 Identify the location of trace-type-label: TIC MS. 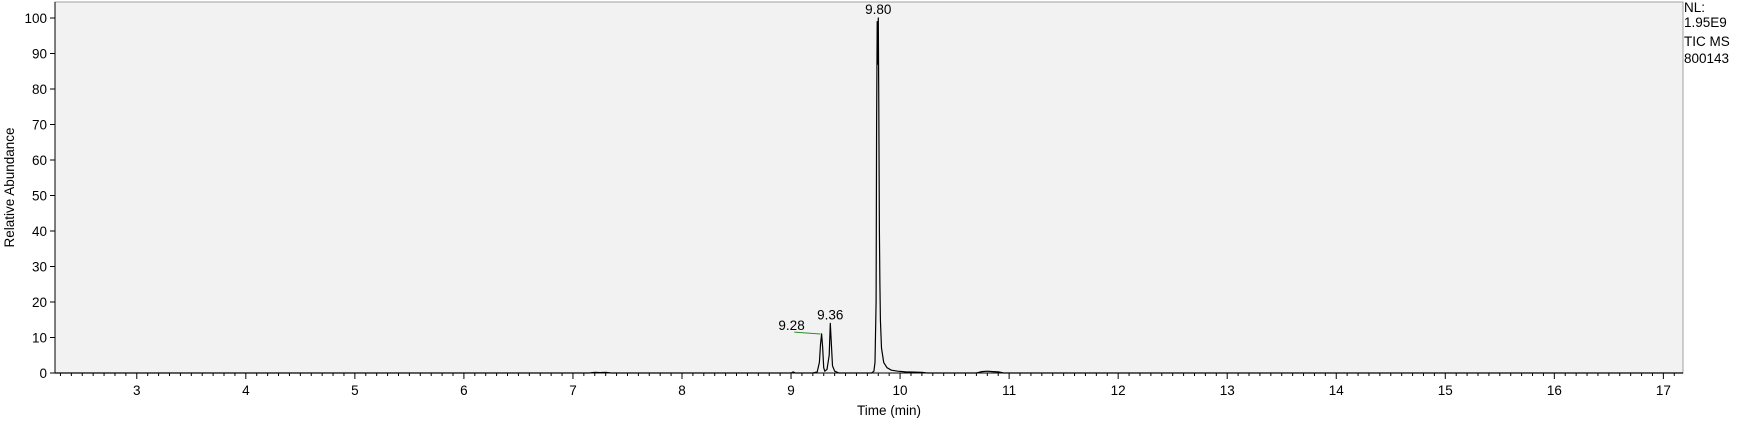
(1707, 41).